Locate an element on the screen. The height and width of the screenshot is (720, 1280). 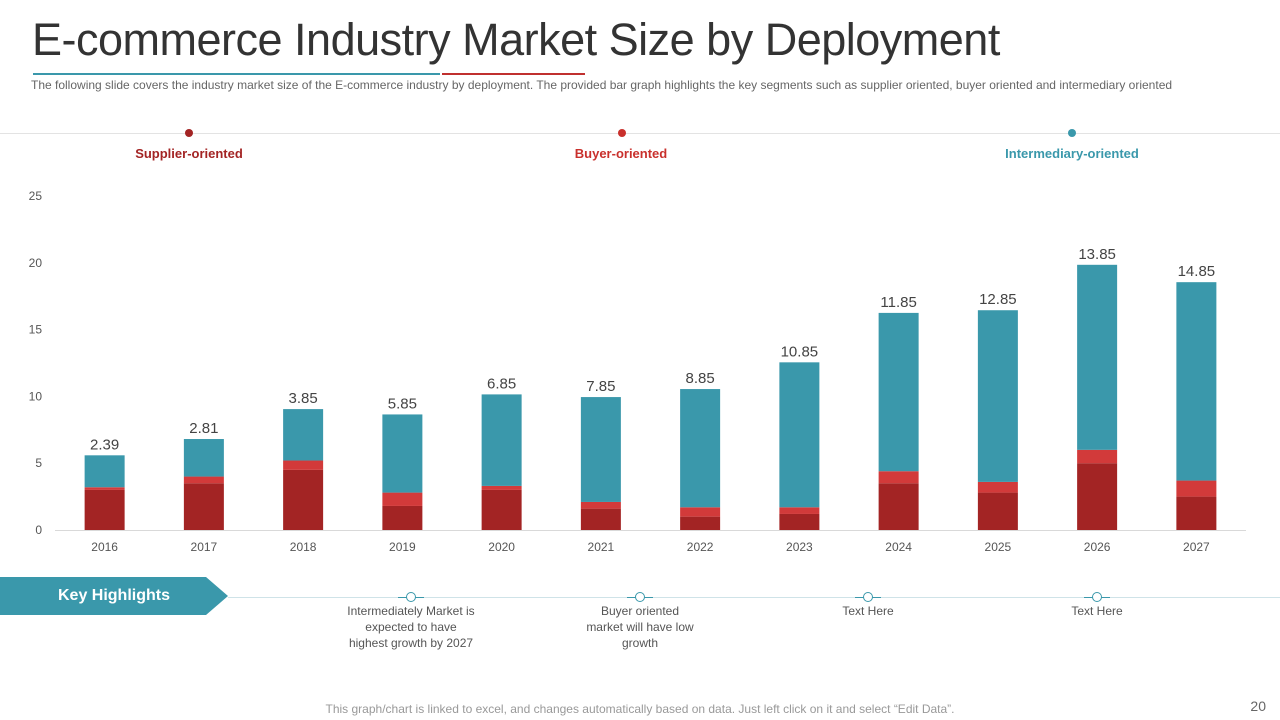
bar-intermediary-oriented-2020 is located at coordinates (501, 440).